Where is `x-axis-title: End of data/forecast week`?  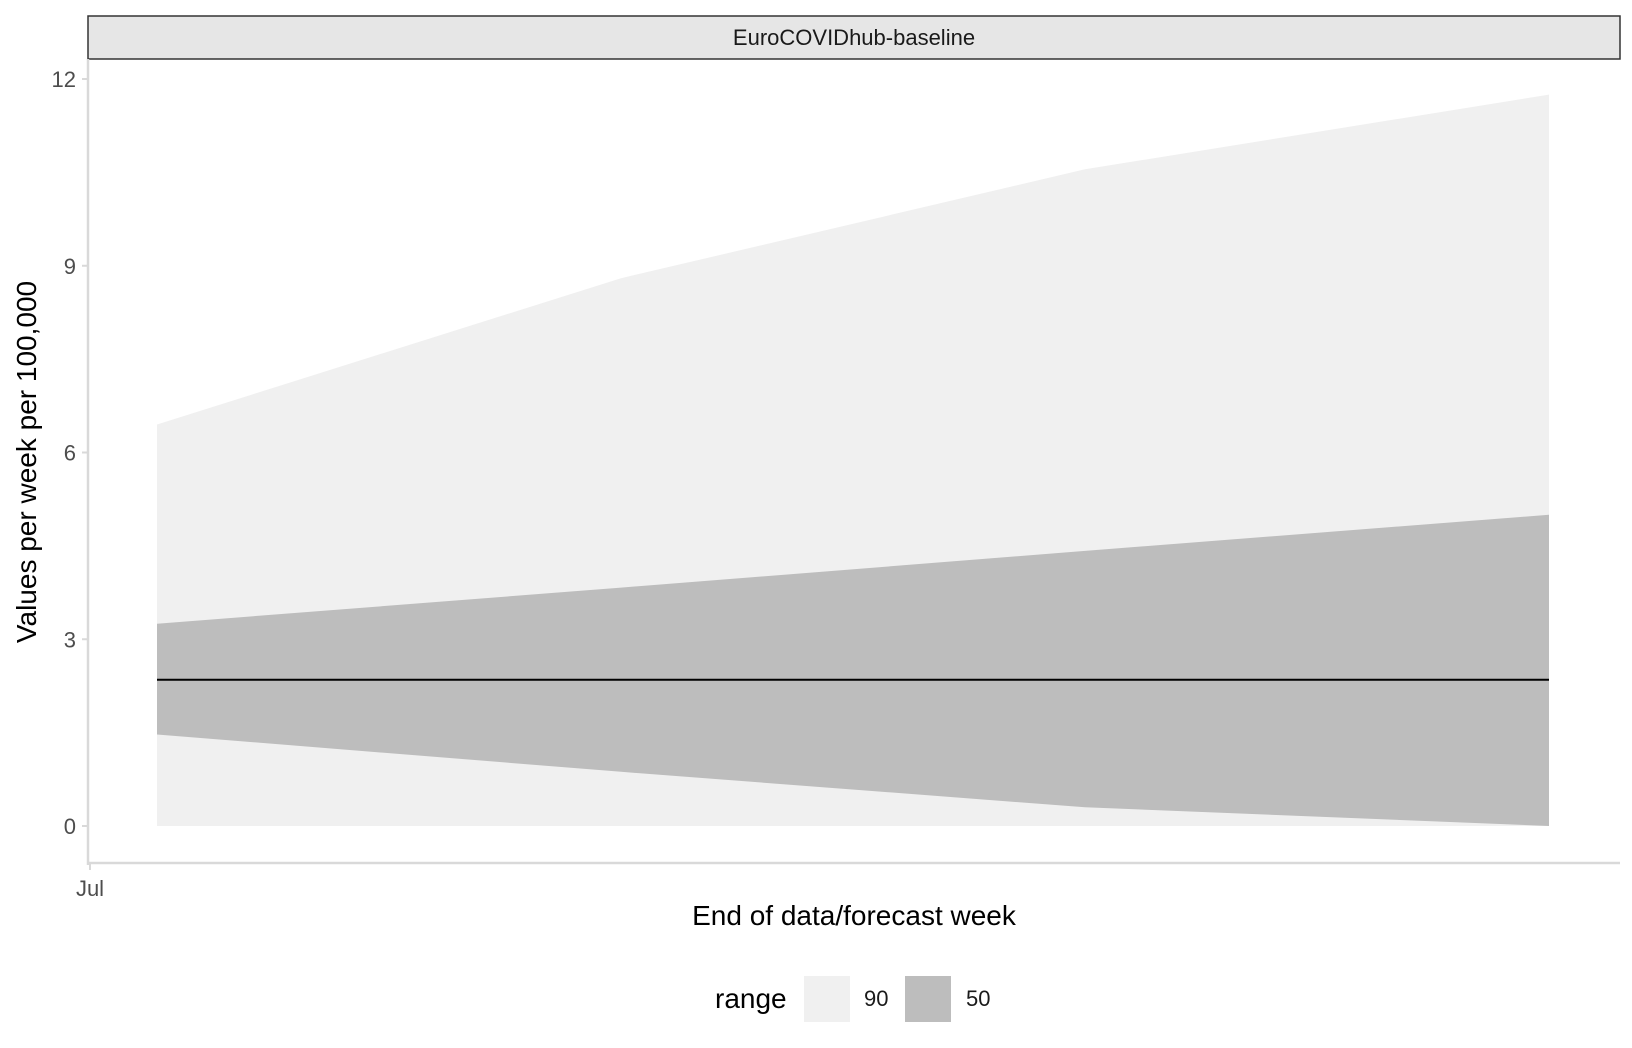 x-axis-title: End of data/forecast week is located at coordinates (854, 915).